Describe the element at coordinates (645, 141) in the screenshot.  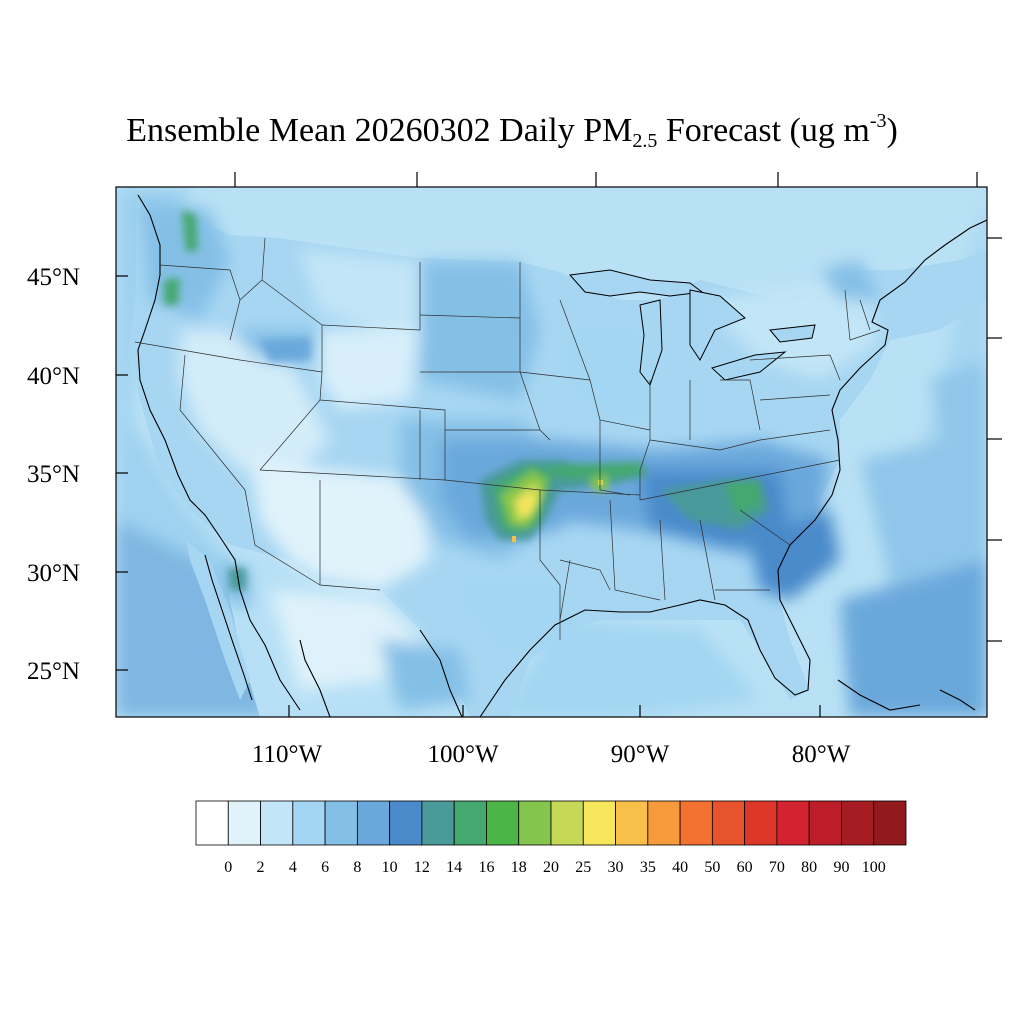
I see `title-subscript: 2.5` at that location.